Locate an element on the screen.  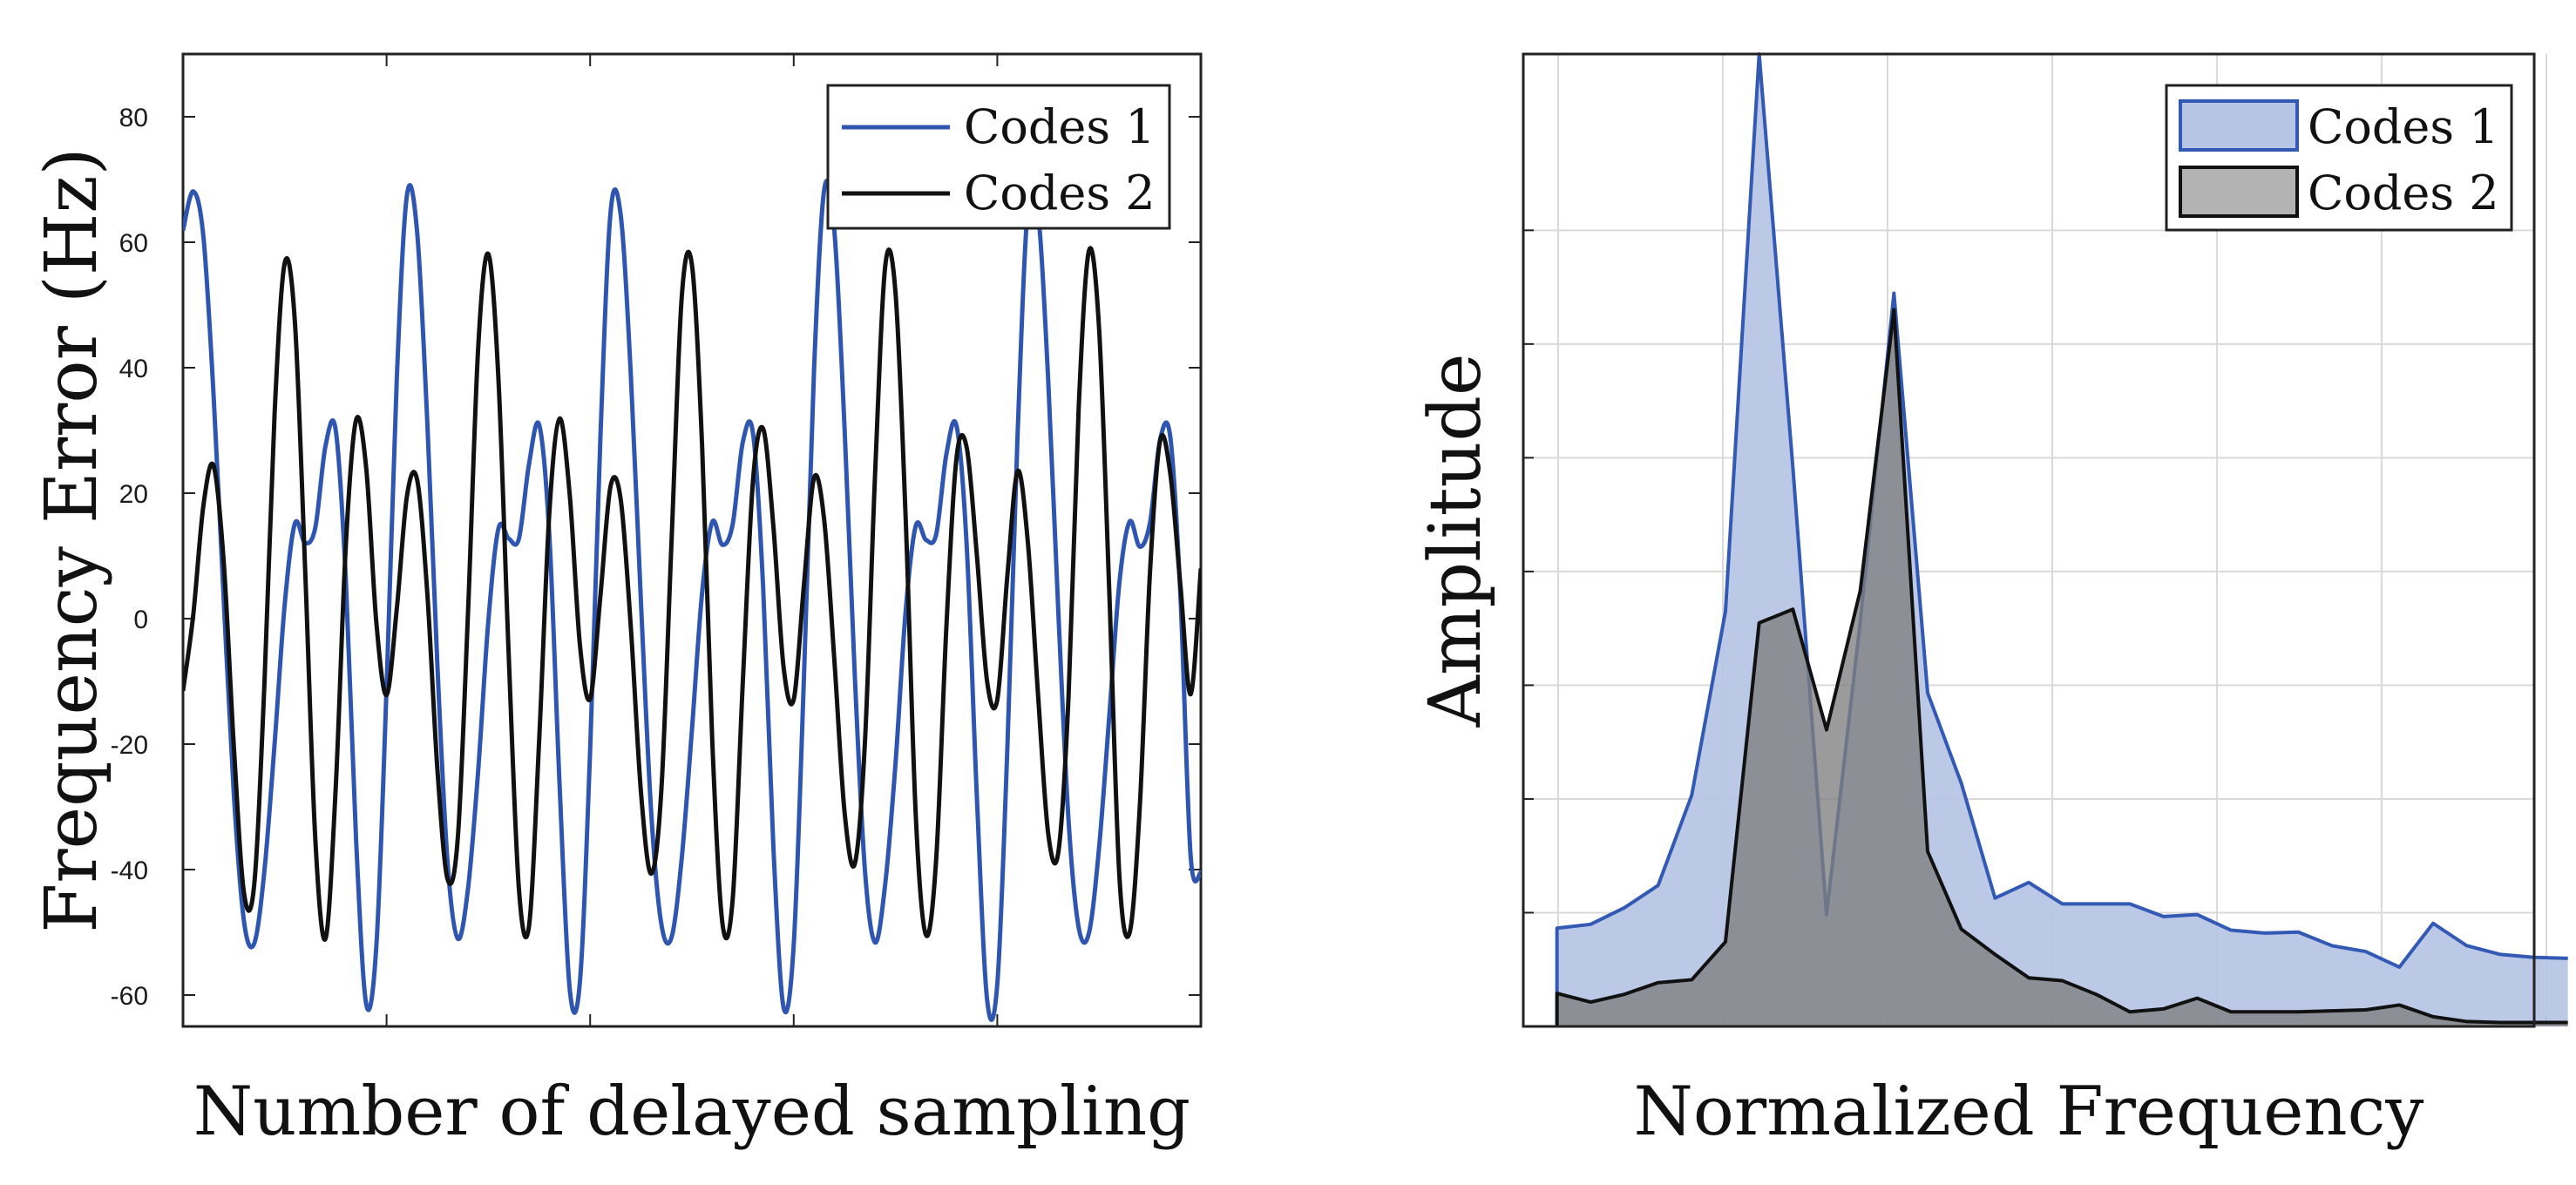
left-y-tick-label: 0 is located at coordinates (141, 620).